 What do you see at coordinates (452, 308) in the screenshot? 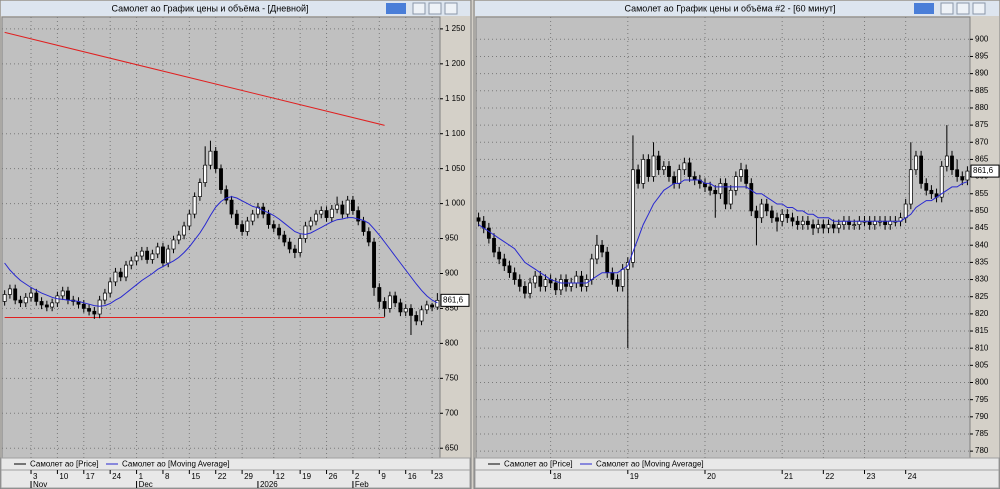
I see `y-tick-label: 850` at bounding box center [452, 308].